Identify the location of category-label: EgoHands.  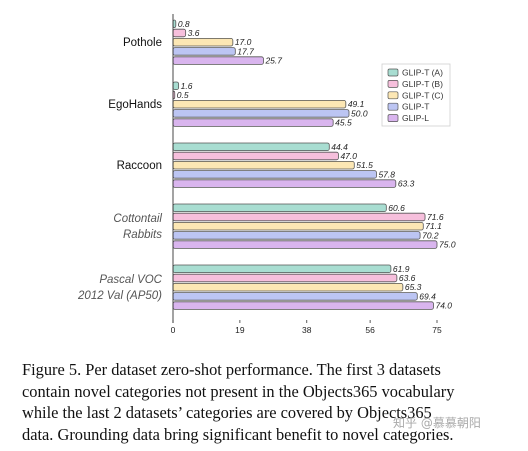
(135, 105).